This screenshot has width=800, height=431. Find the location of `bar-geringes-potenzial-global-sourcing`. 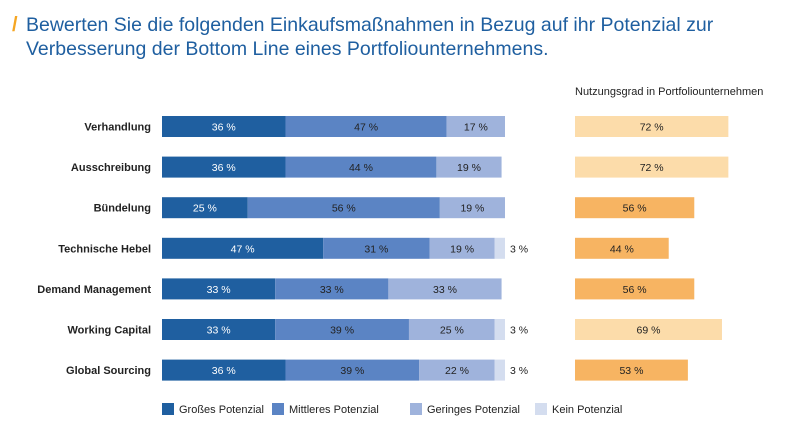

bar-geringes-potenzial-global-sourcing is located at coordinates (457, 370).